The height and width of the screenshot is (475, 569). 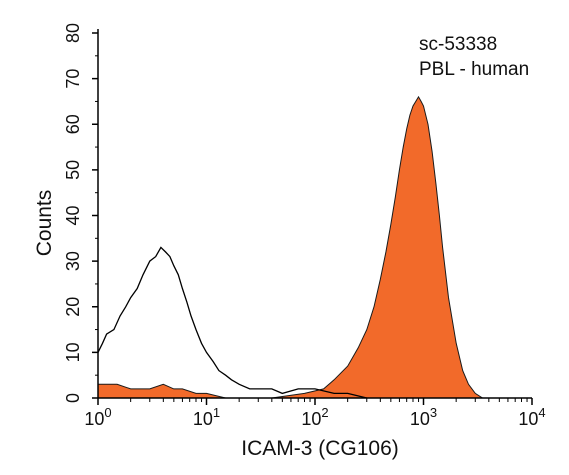 I want to click on annotation-sample-id: sc-53338, so click(x=458, y=44).